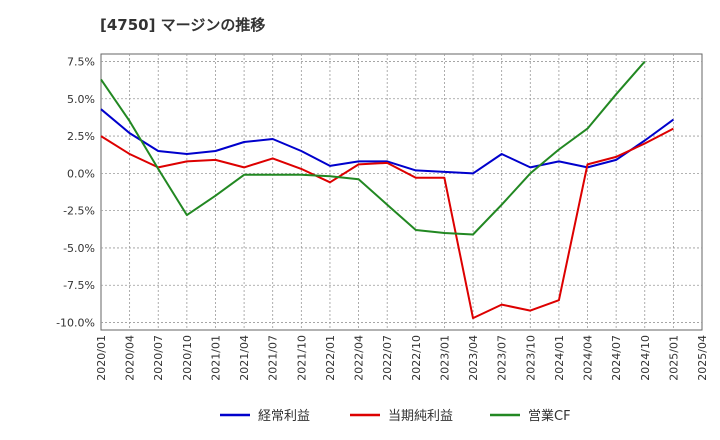 The height and width of the screenshot is (440, 720). Describe the element at coordinates (559, 358) in the screenshot. I see `x-tick-label: 2024/01` at that location.